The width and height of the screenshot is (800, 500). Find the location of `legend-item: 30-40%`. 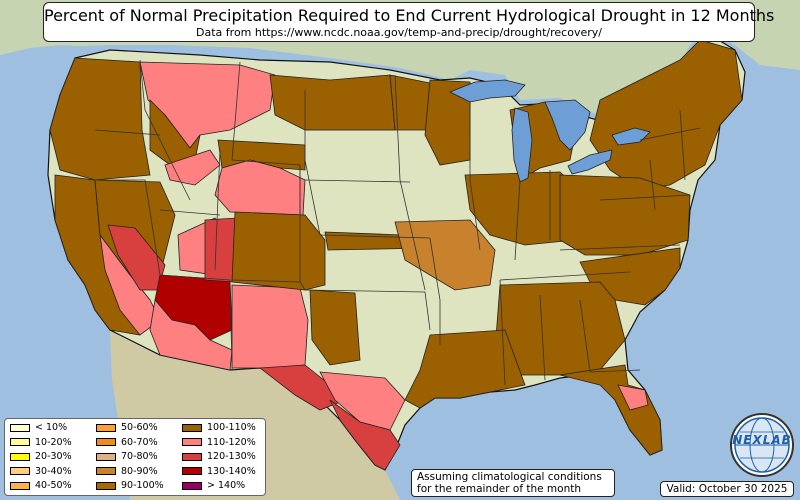

legend-item: 30-40% is located at coordinates (41, 472).